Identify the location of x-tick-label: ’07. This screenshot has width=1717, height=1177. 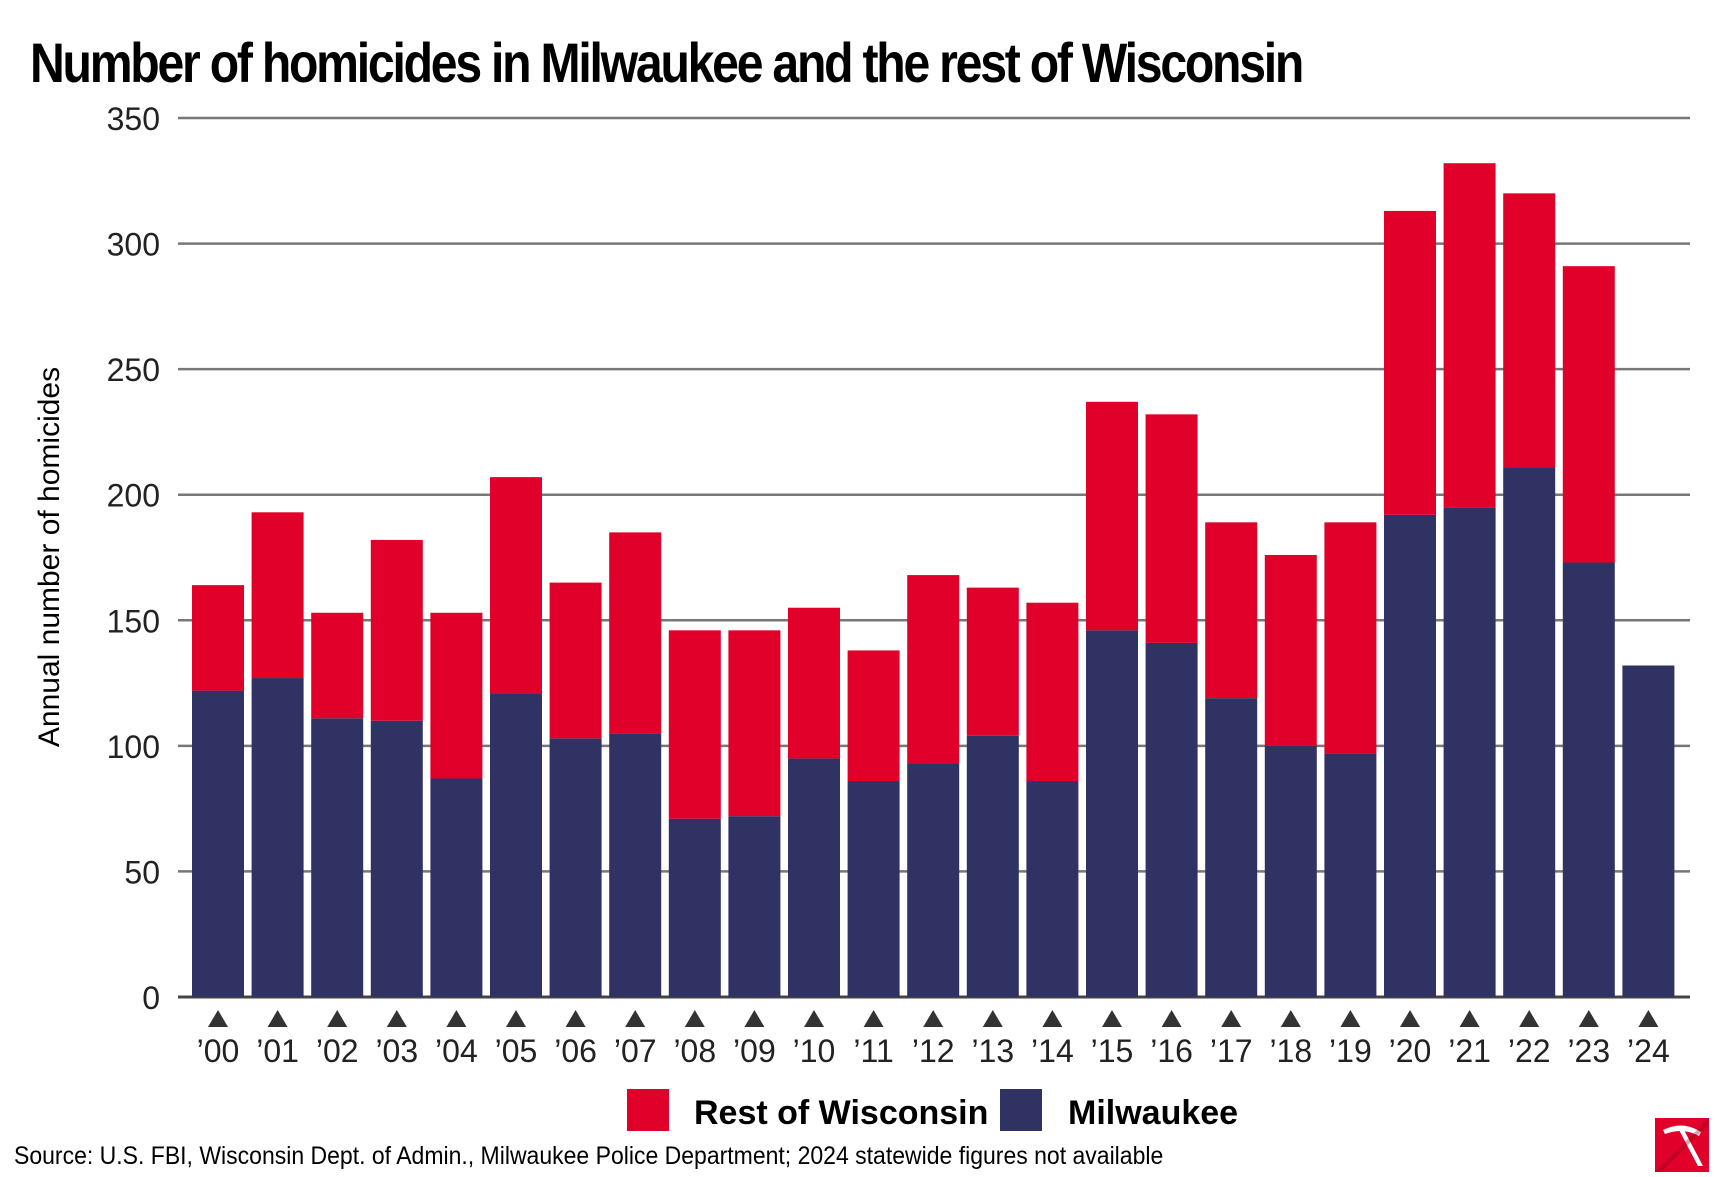
(635, 1051).